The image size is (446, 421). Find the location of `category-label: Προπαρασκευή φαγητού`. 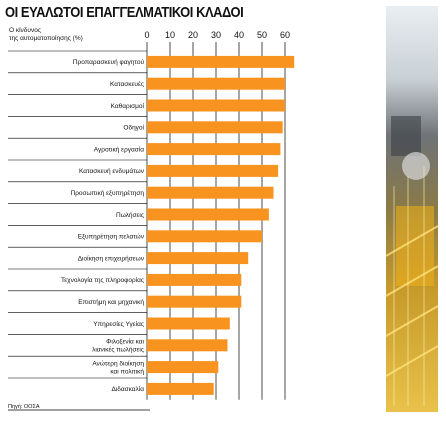

category-label: Προπαρασκευή φαγητού is located at coordinates (109, 62).